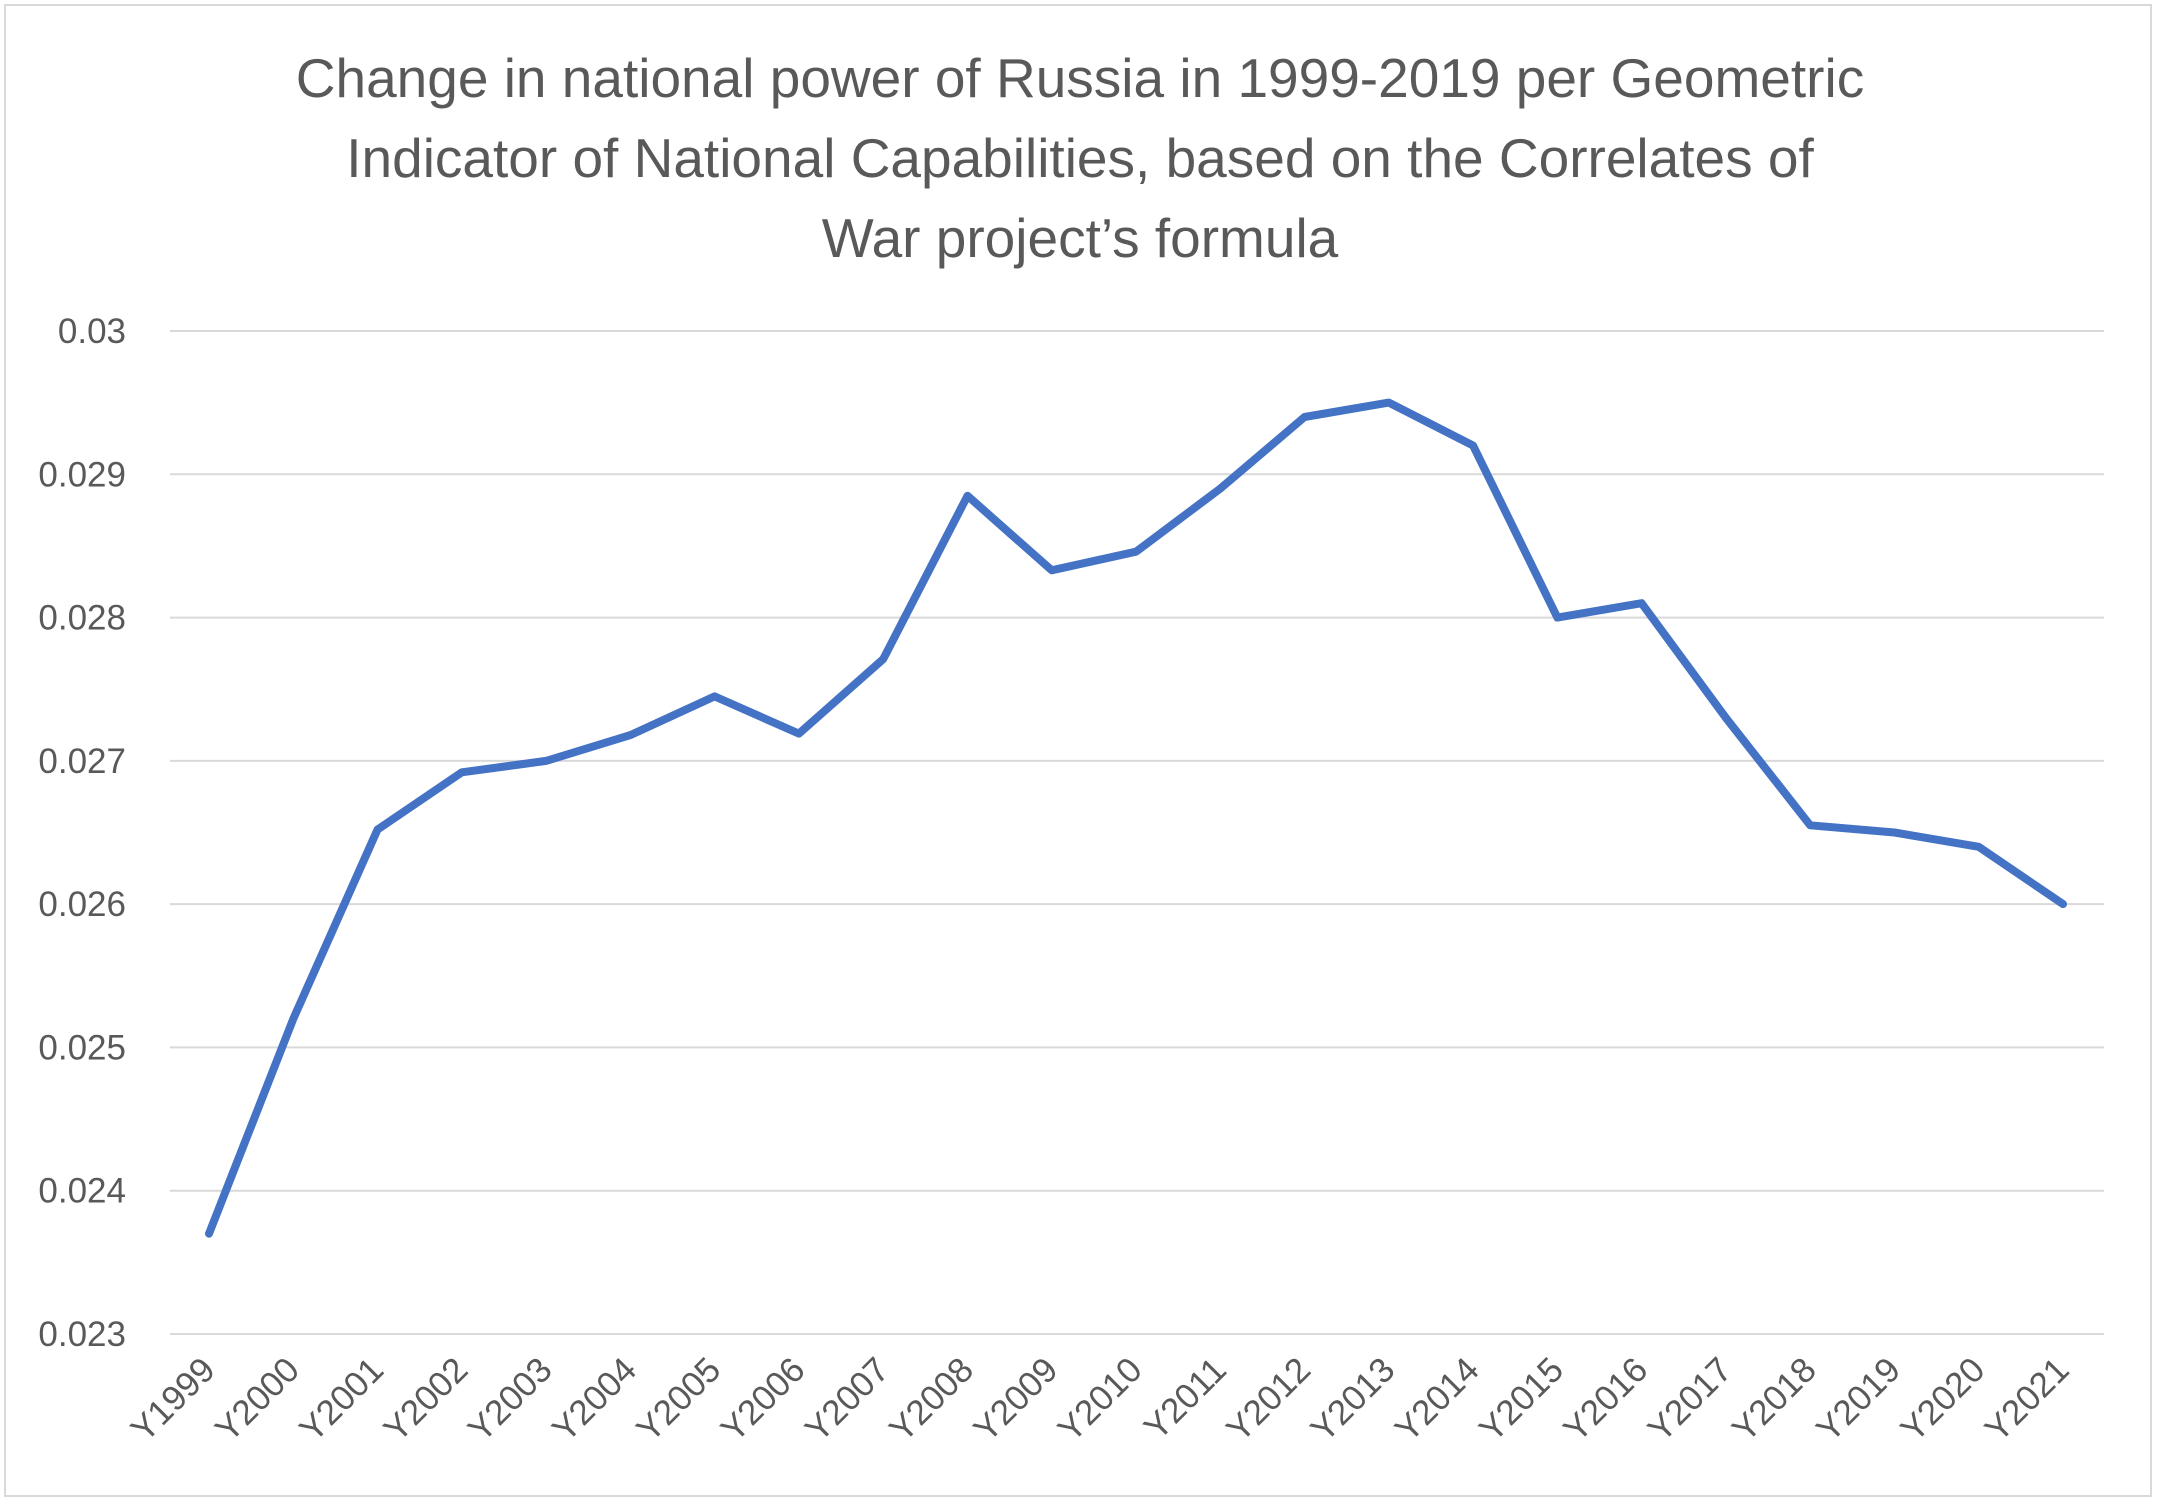 The width and height of the screenshot is (2158, 1503). I want to click on x-tick-label: Y2006, so click(762, 1399).